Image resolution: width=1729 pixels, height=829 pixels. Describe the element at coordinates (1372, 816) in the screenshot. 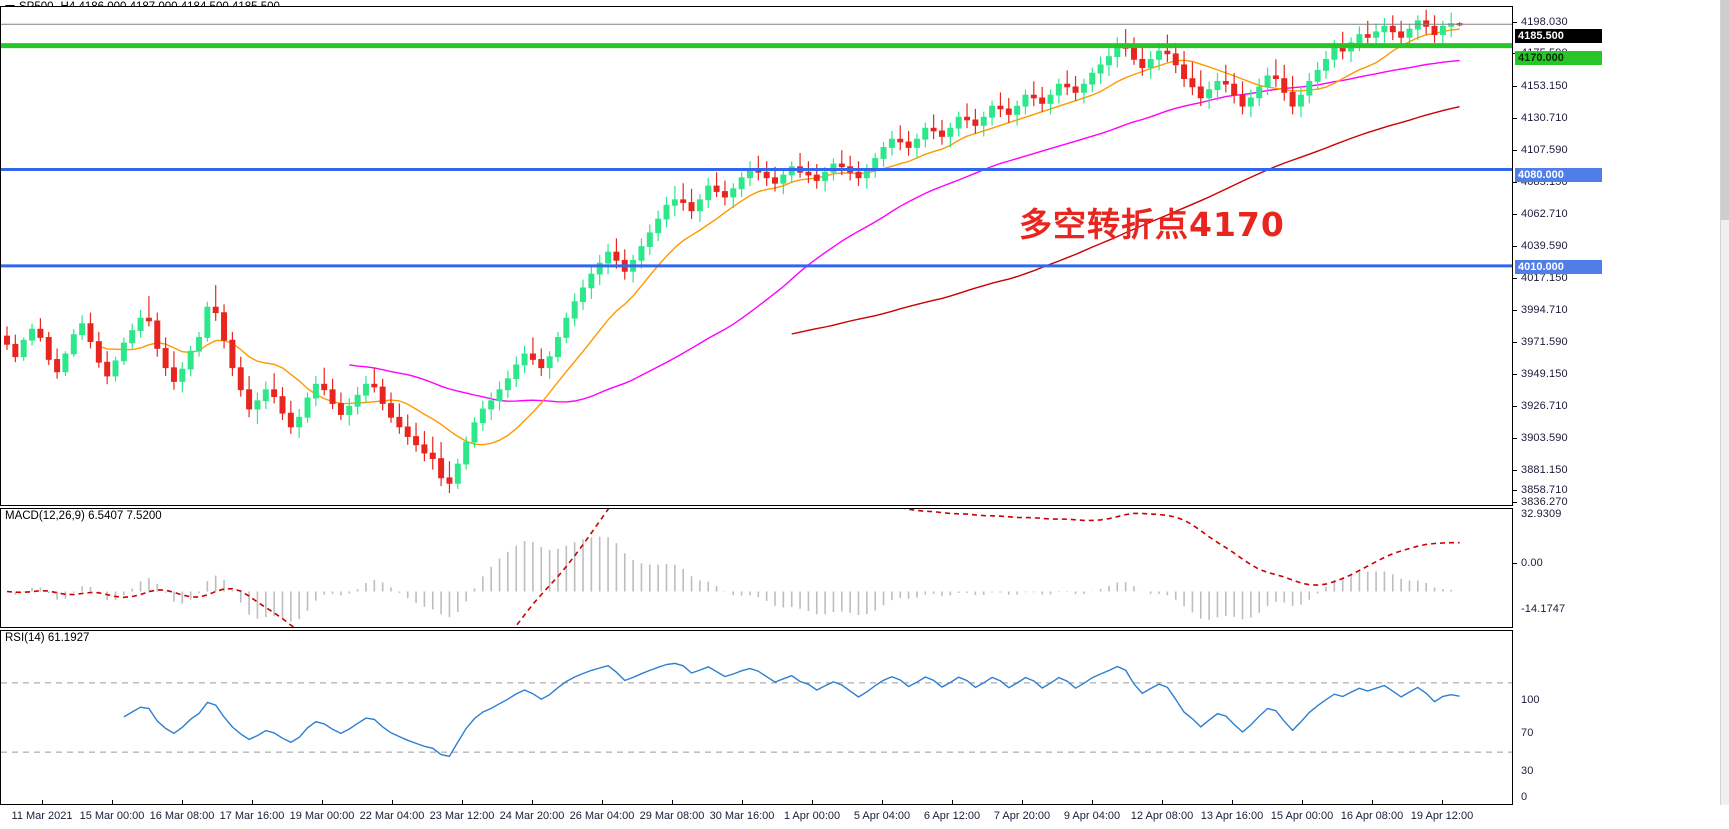

I see `time-axis-label: 16 Apr 08:00` at that location.